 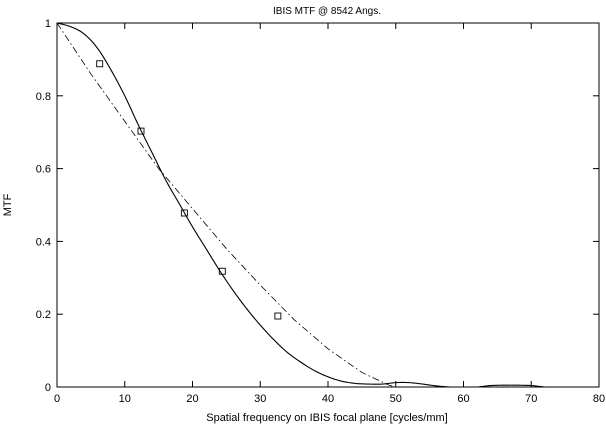 I want to click on x-tick-label: 80, so click(x=599, y=399).